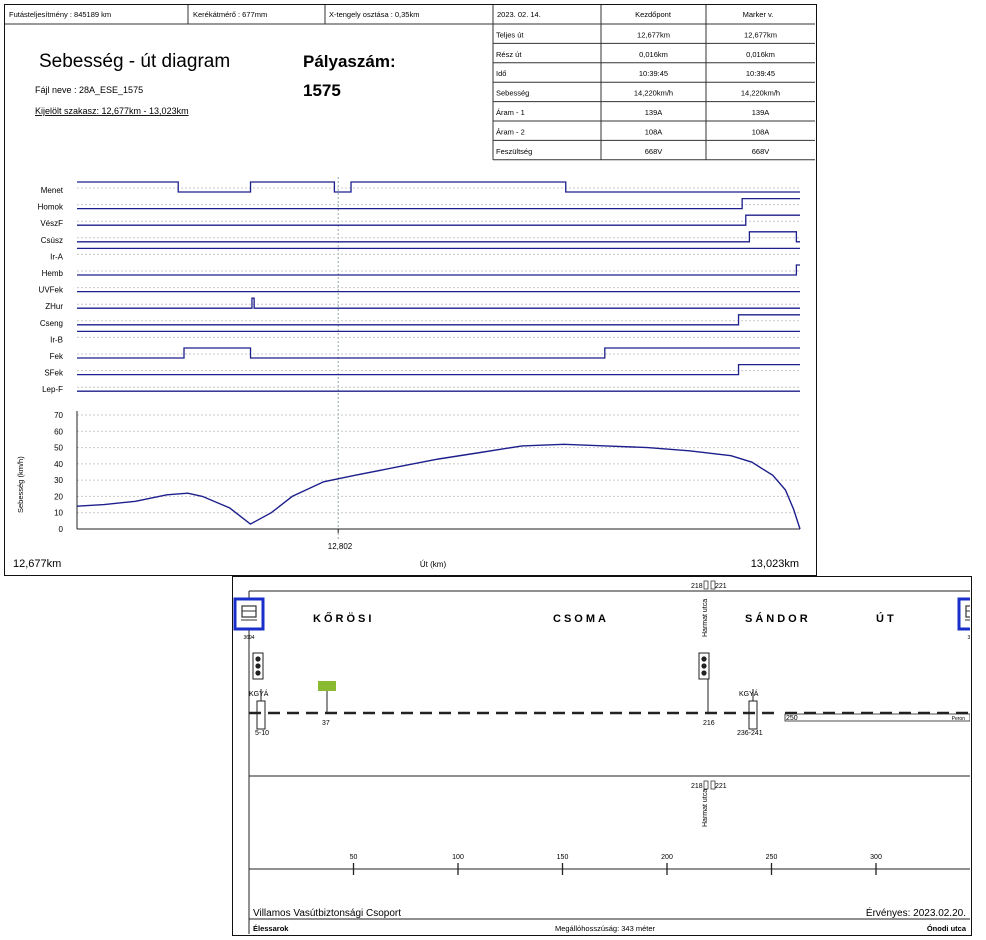  Describe the element at coordinates (134, 61) in the screenshot. I see `diagram-title: Sebesség - út diagram` at that location.